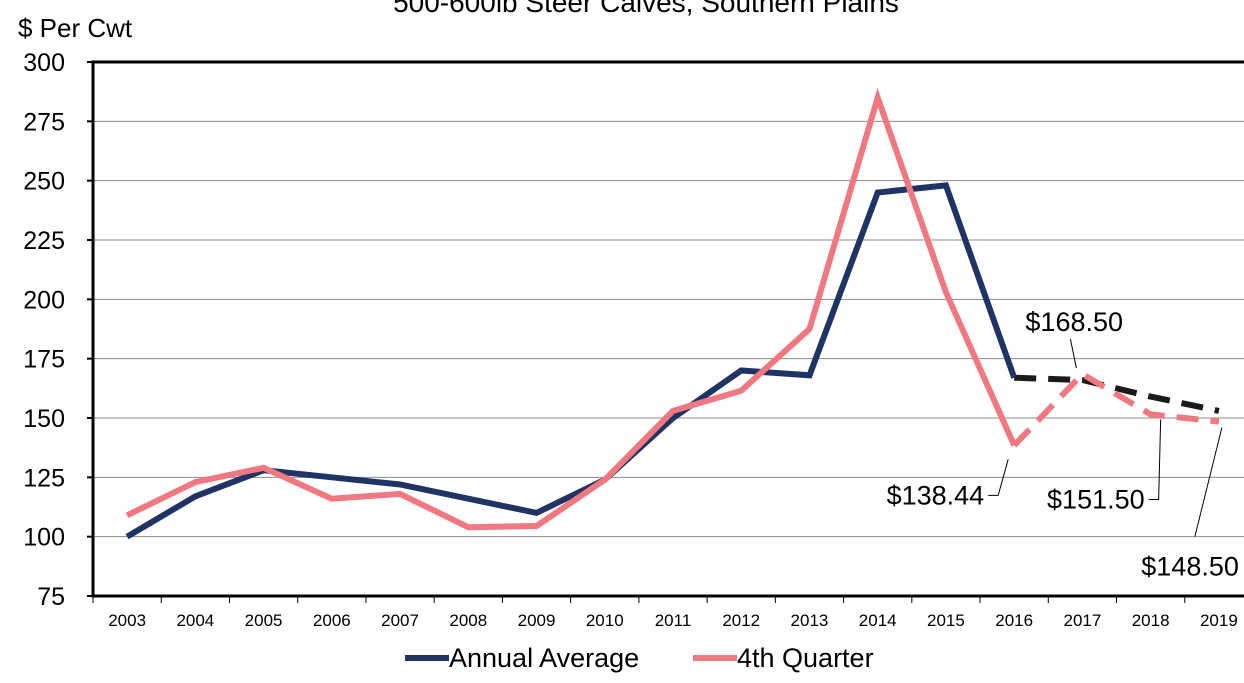  I want to click on x-tick-label: 2016, so click(1014, 620).